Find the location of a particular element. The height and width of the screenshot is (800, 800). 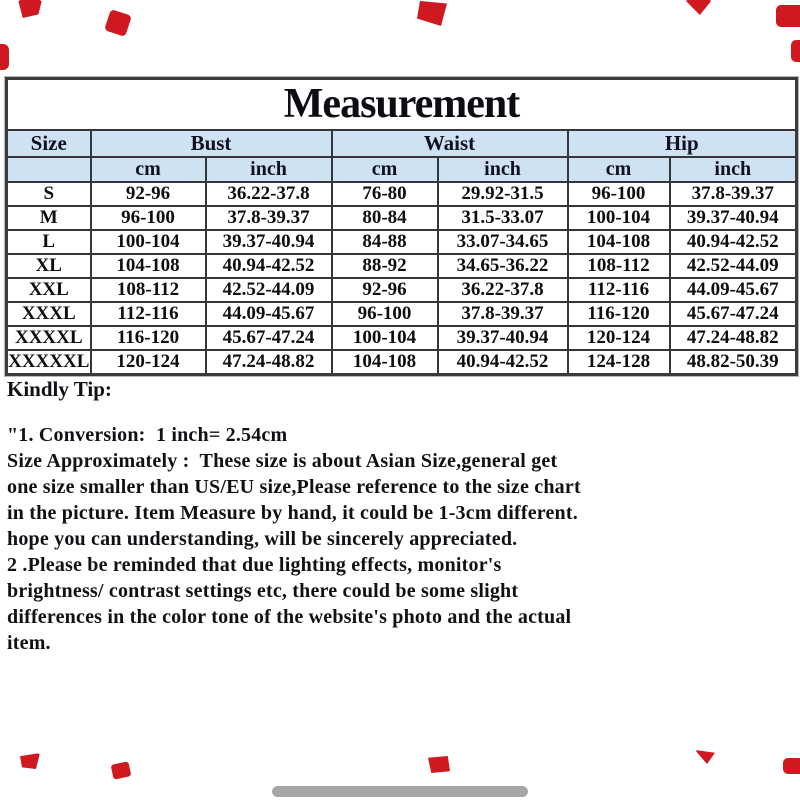

bust-inch-cell: 42.52-44.09 is located at coordinates (268, 289).